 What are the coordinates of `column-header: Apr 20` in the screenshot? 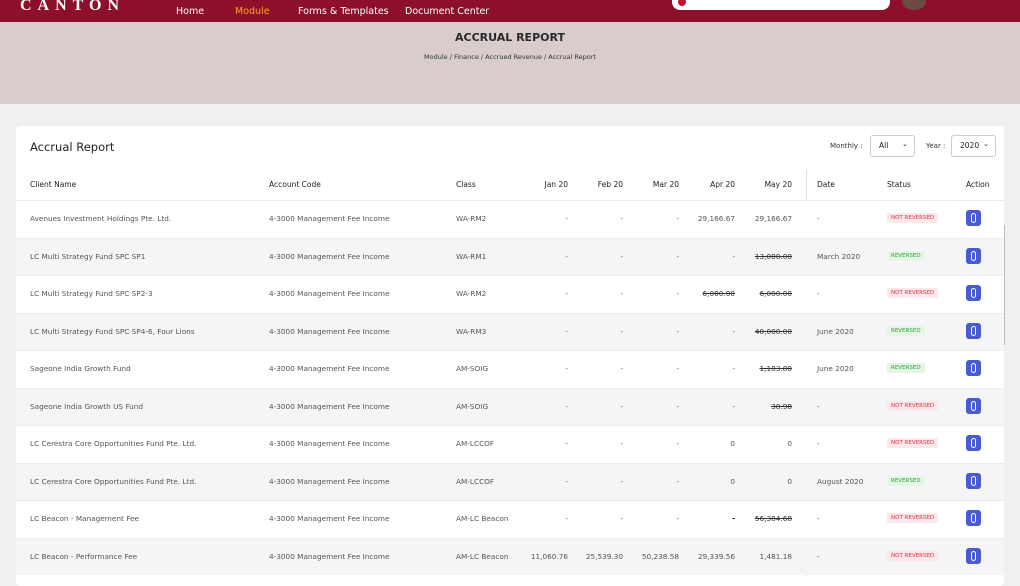 It's located at (722, 184).